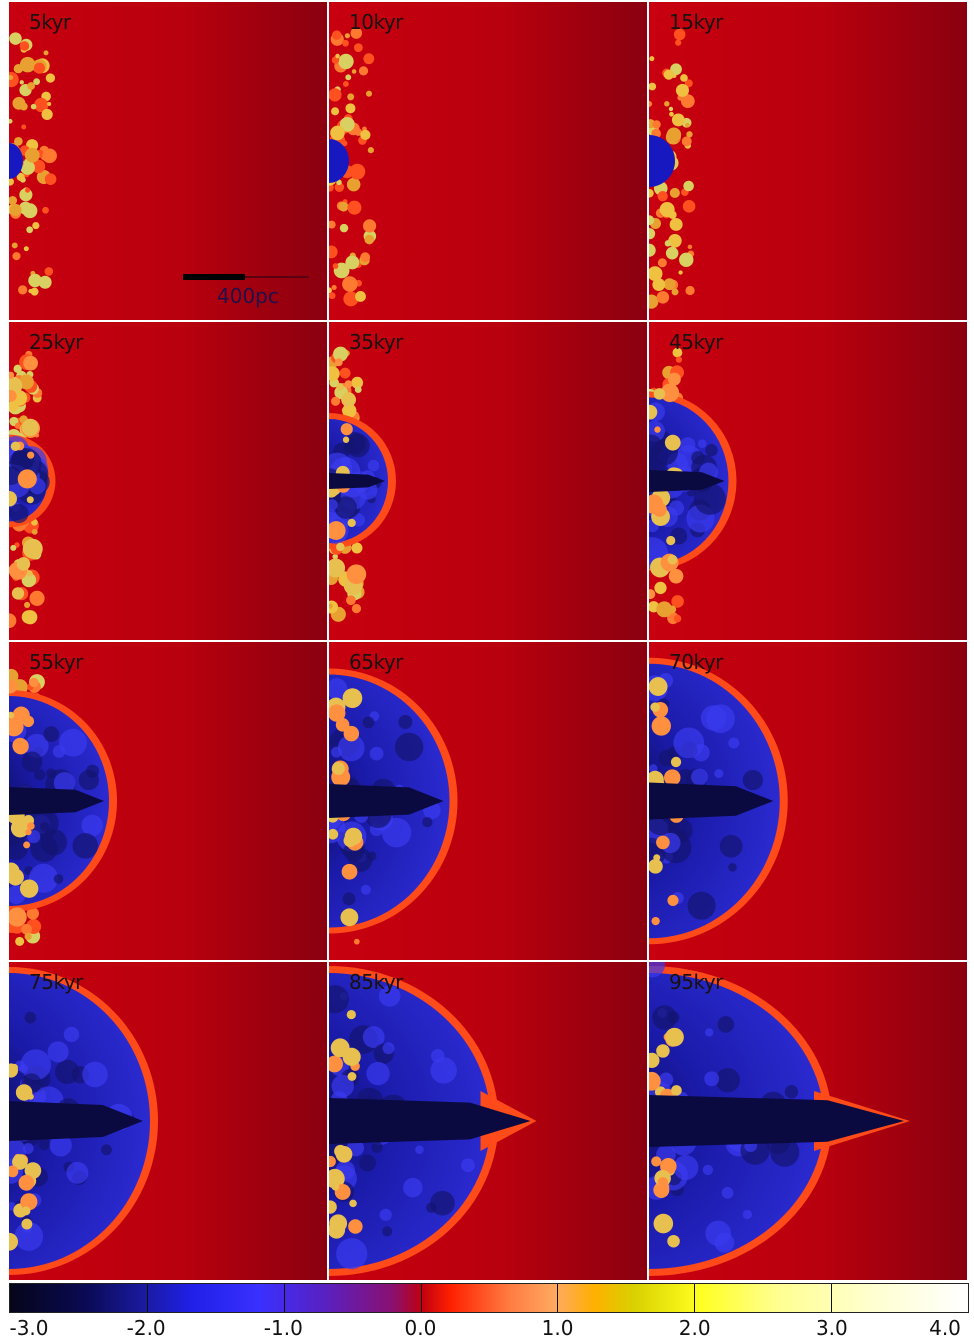 The height and width of the screenshot is (1344, 974). What do you see at coordinates (376, 982) in the screenshot?
I see `panel-time-label: 85kyr` at bounding box center [376, 982].